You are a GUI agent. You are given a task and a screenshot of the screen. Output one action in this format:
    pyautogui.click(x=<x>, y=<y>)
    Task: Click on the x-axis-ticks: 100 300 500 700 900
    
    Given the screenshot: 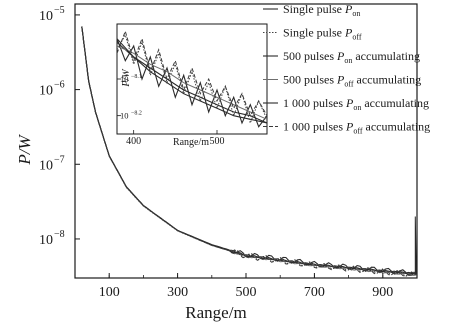 What is the action you would take?
    pyautogui.click(x=246, y=286)
    